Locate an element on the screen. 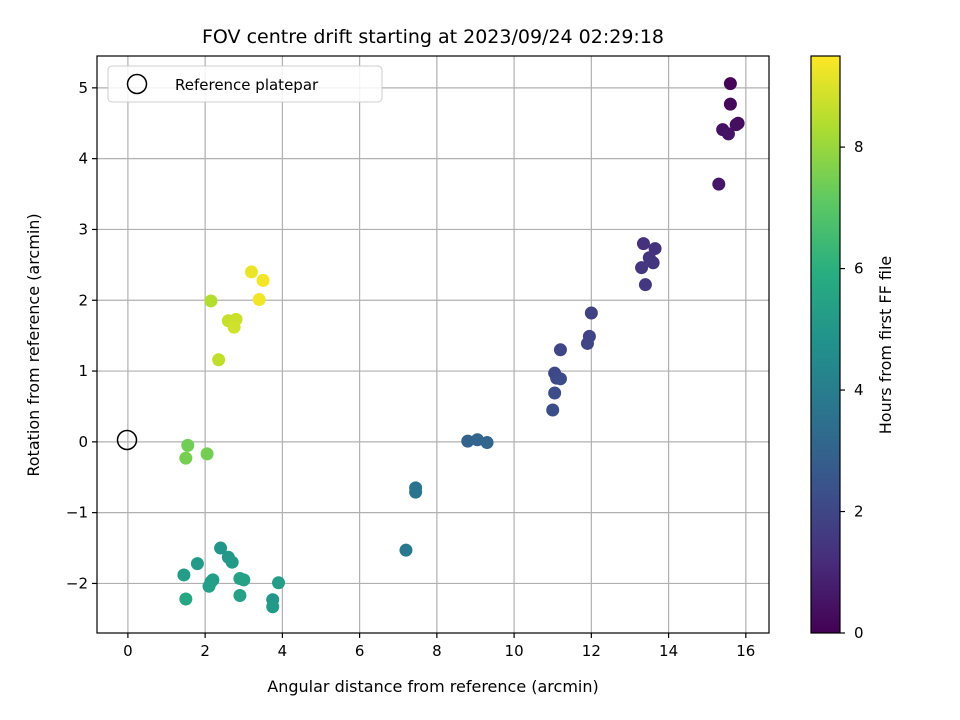  legend: Reference platepar is located at coordinates (245, 84).